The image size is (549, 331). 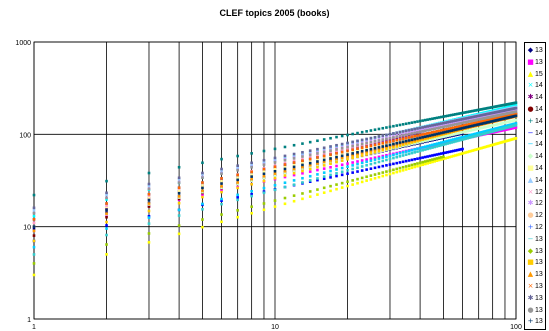 What do you see at coordinates (535, 192) in the screenshot?
I see `legend-item: × 12` at bounding box center [535, 192].